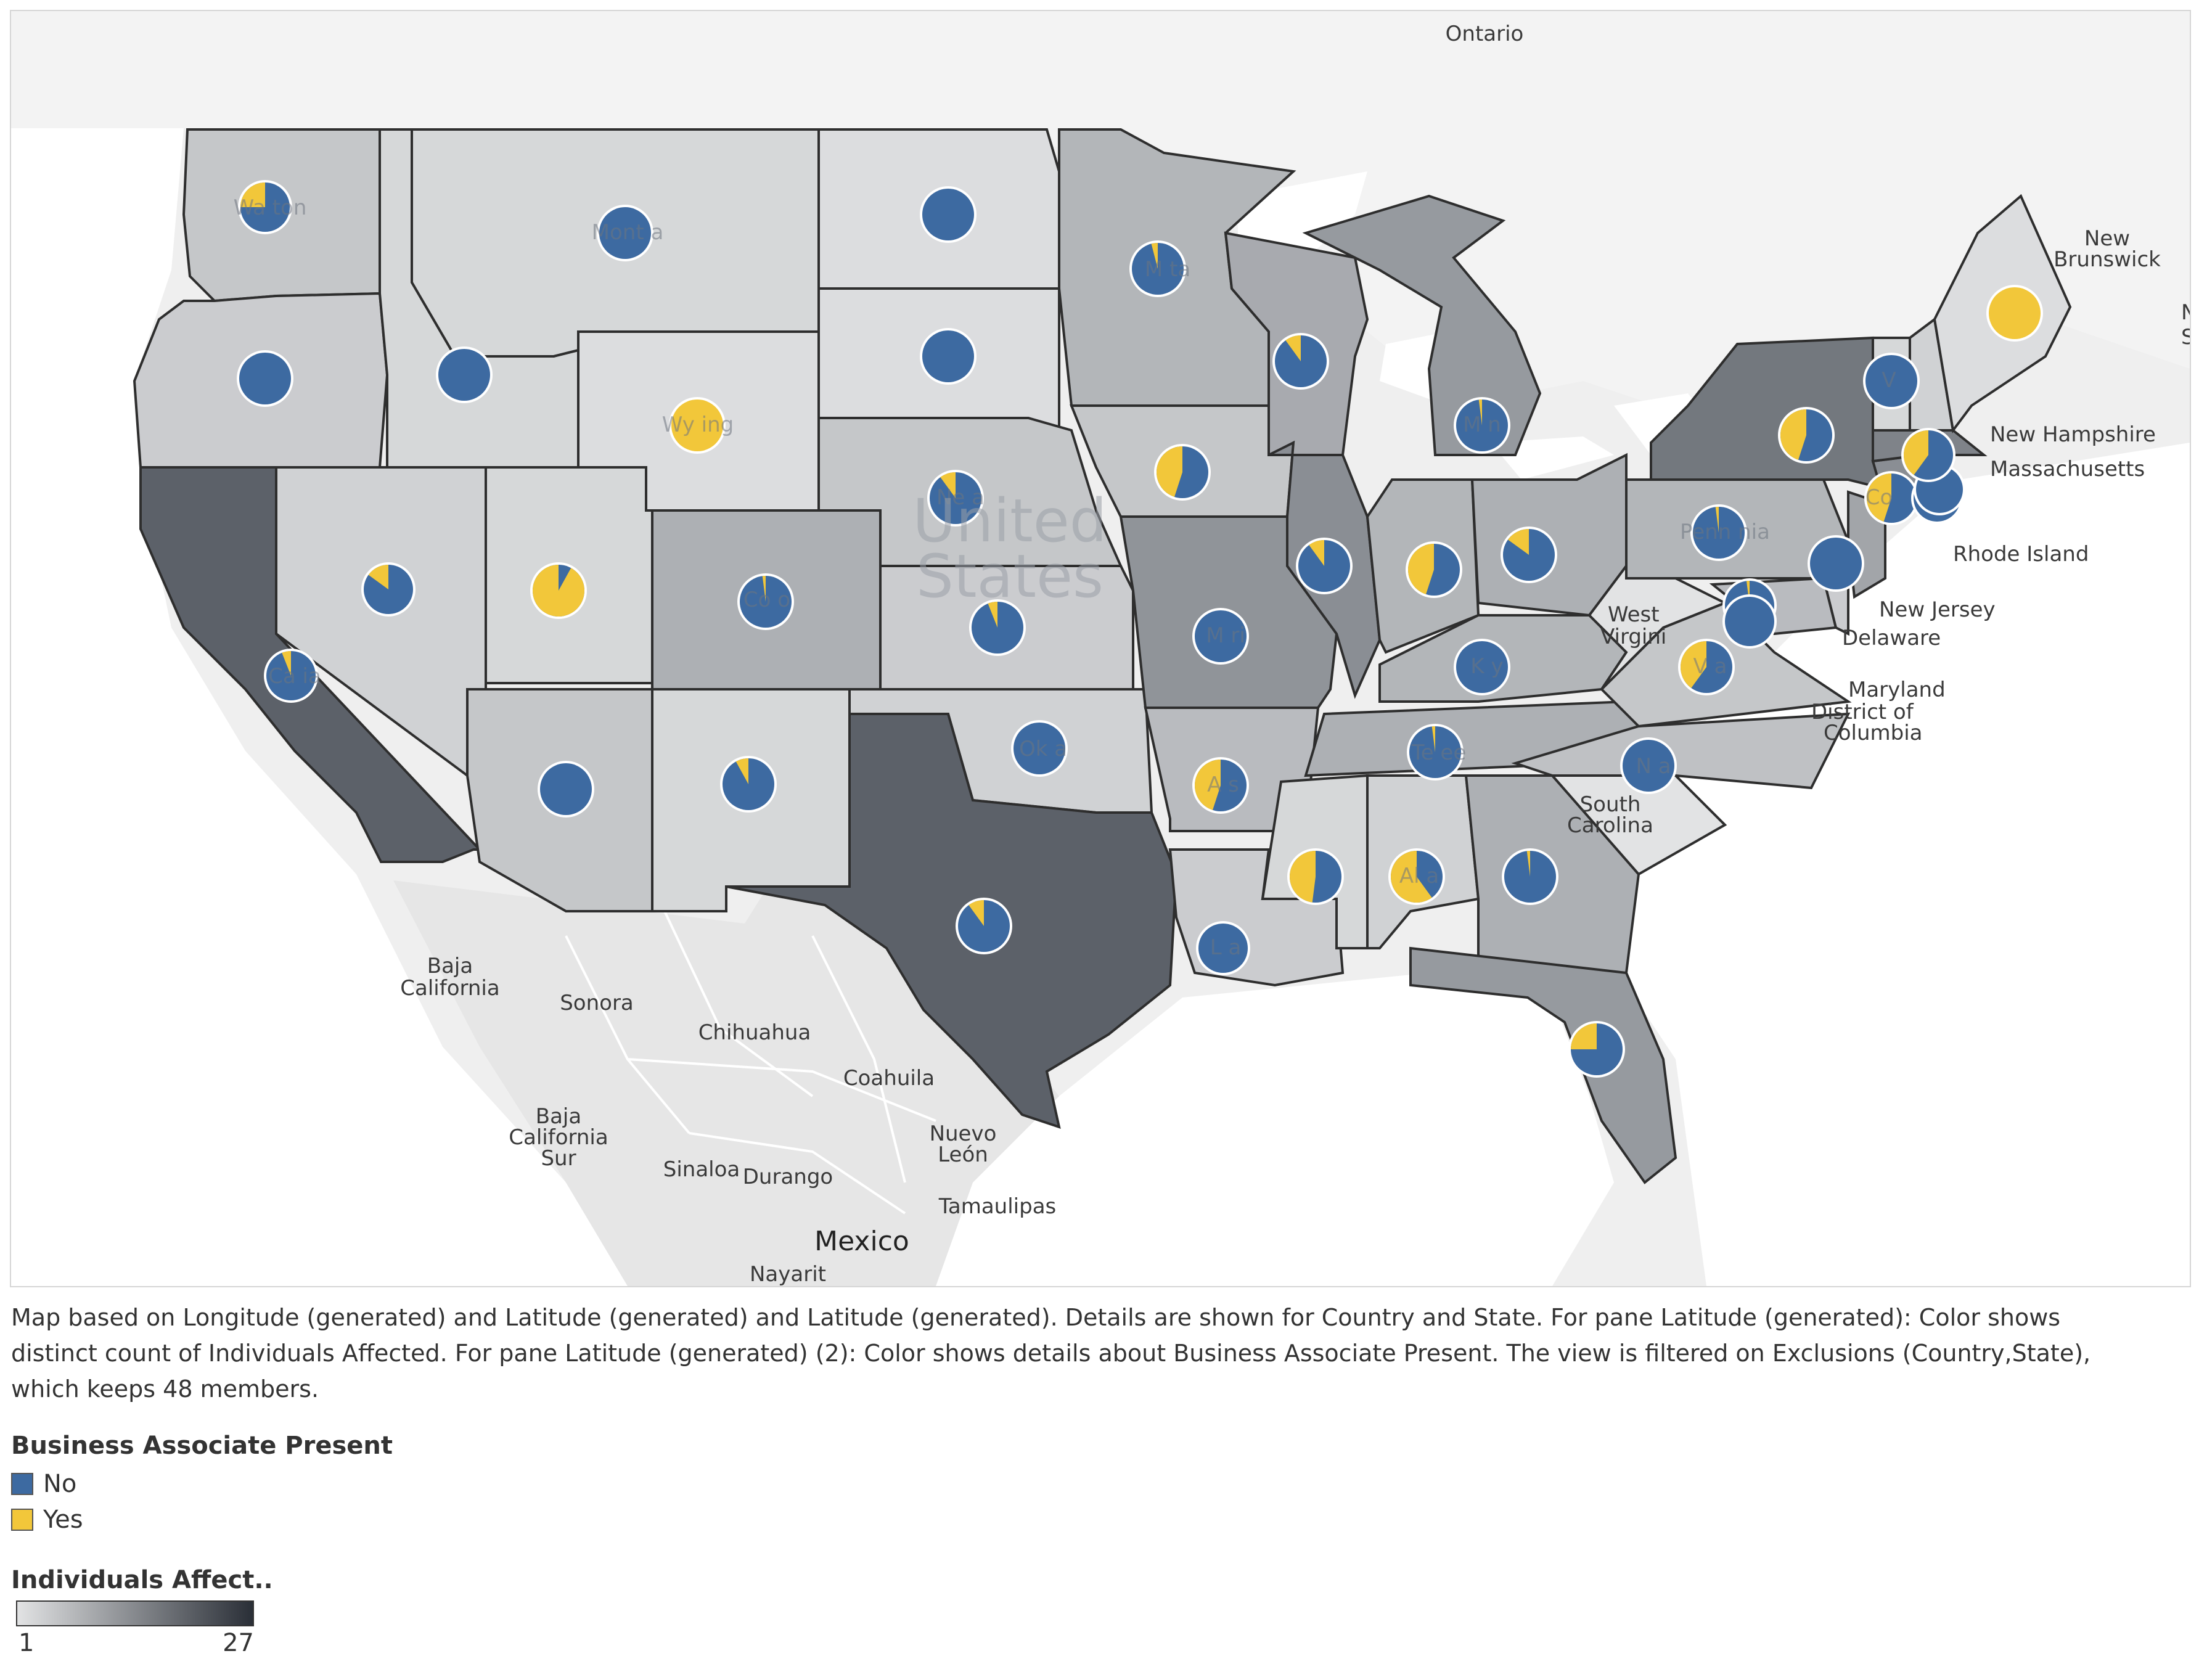  What do you see at coordinates (1596, 1049) in the screenshot?
I see `pie-florida` at bounding box center [1596, 1049].